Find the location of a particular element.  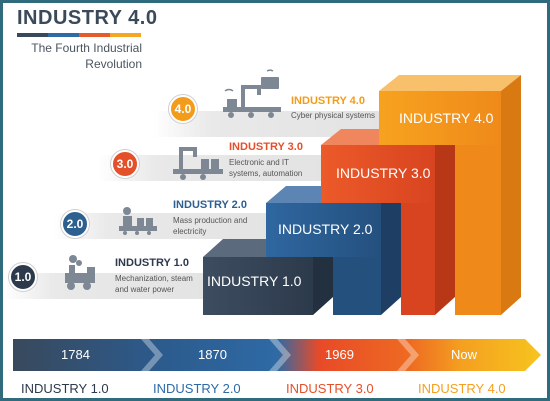

level-4-desc-line-1: Cyber physical systems is located at coordinates (333, 115).